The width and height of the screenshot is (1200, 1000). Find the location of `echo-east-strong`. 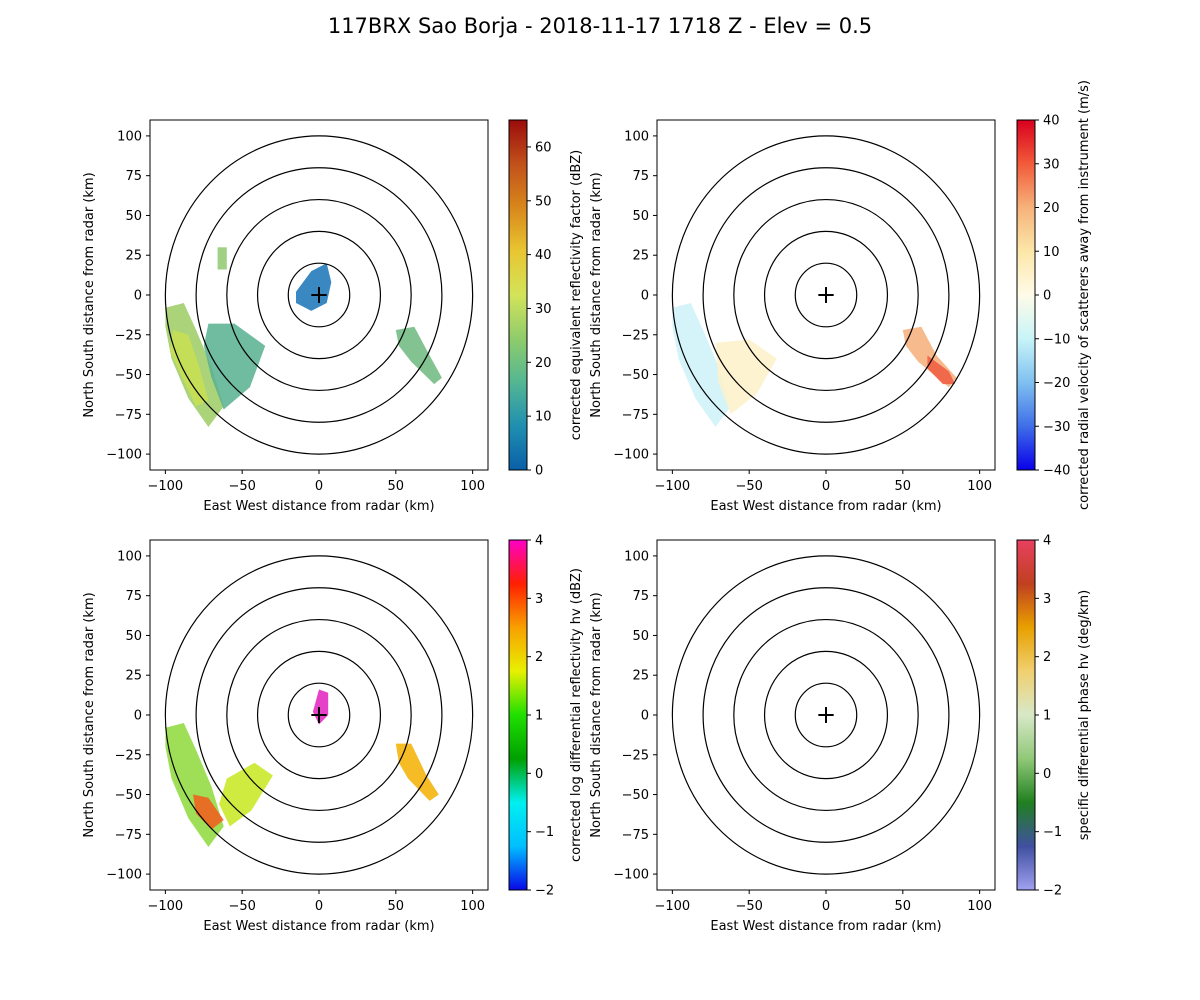

echo-east-strong is located at coordinates (941, 370).